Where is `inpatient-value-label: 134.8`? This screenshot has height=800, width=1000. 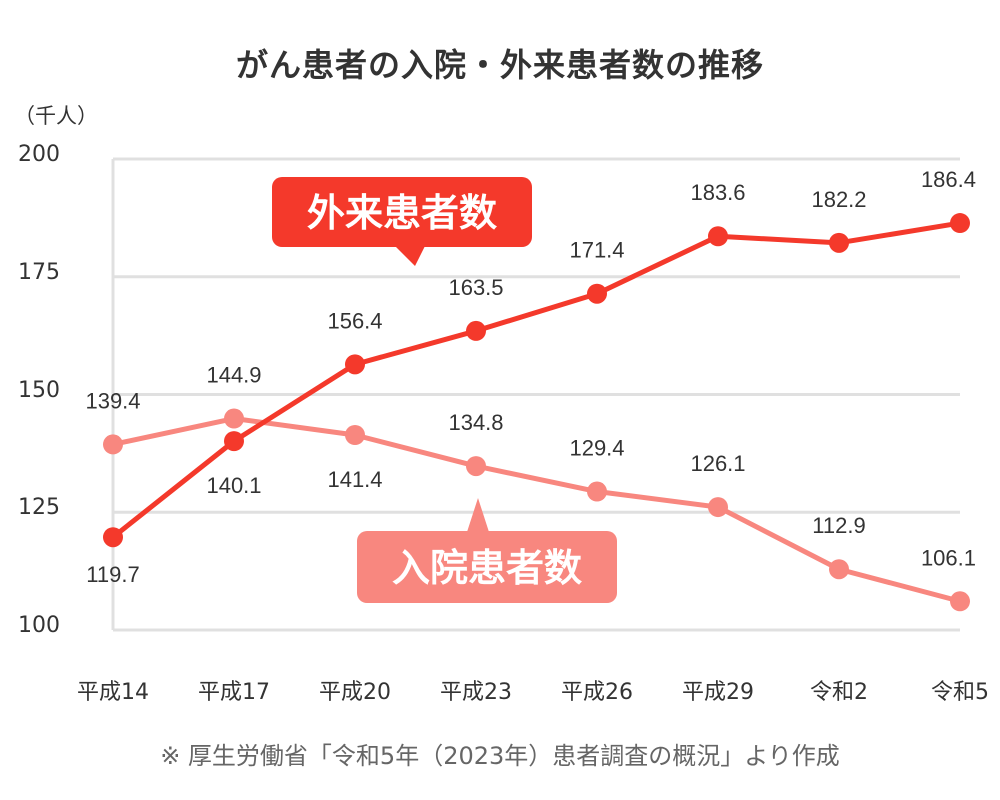 inpatient-value-label: 134.8 is located at coordinates (475, 422).